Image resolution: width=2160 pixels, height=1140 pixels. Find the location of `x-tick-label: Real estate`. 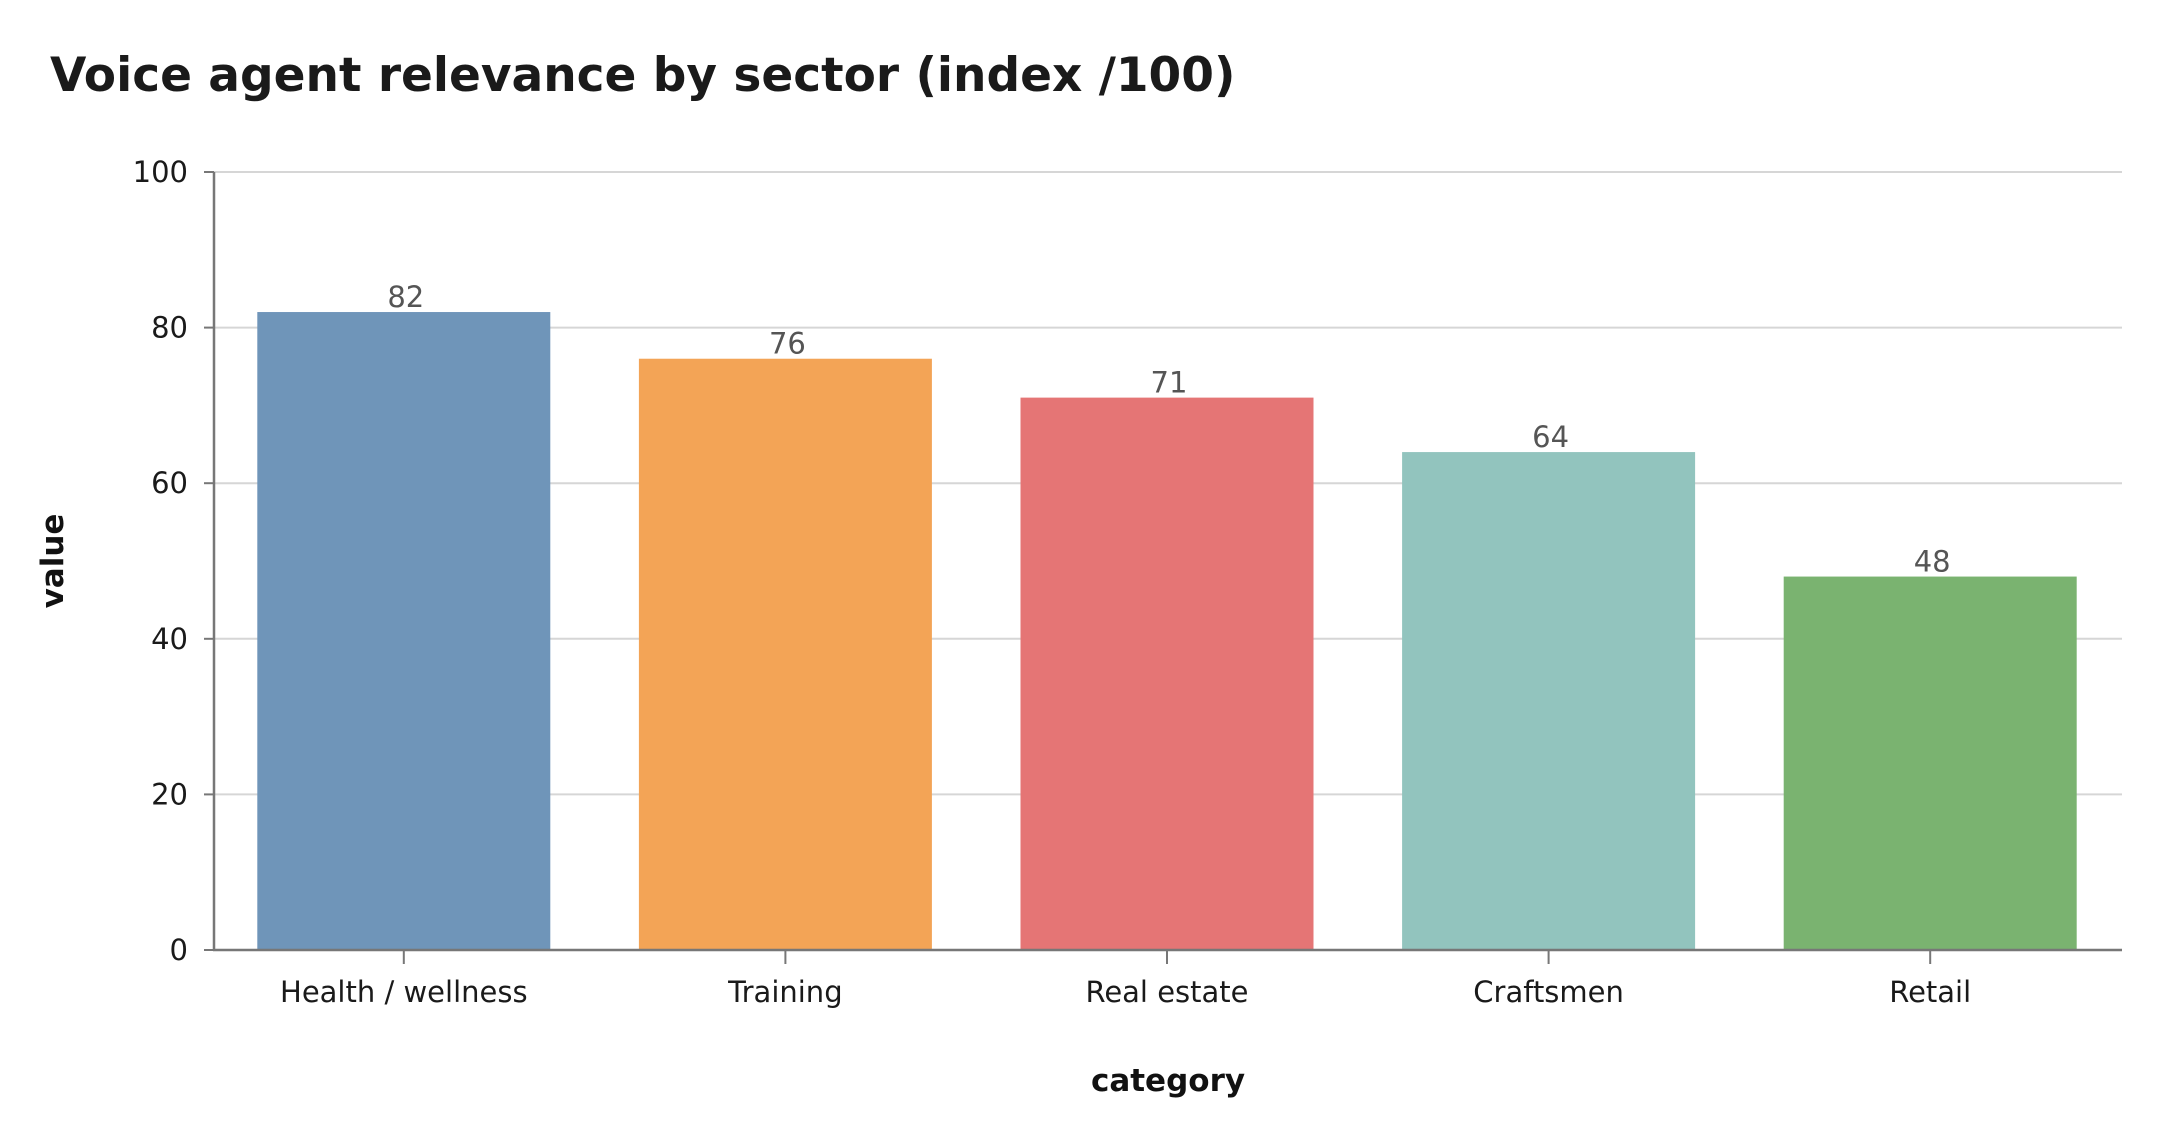

x-tick-label: Real estate is located at coordinates (1166, 992).